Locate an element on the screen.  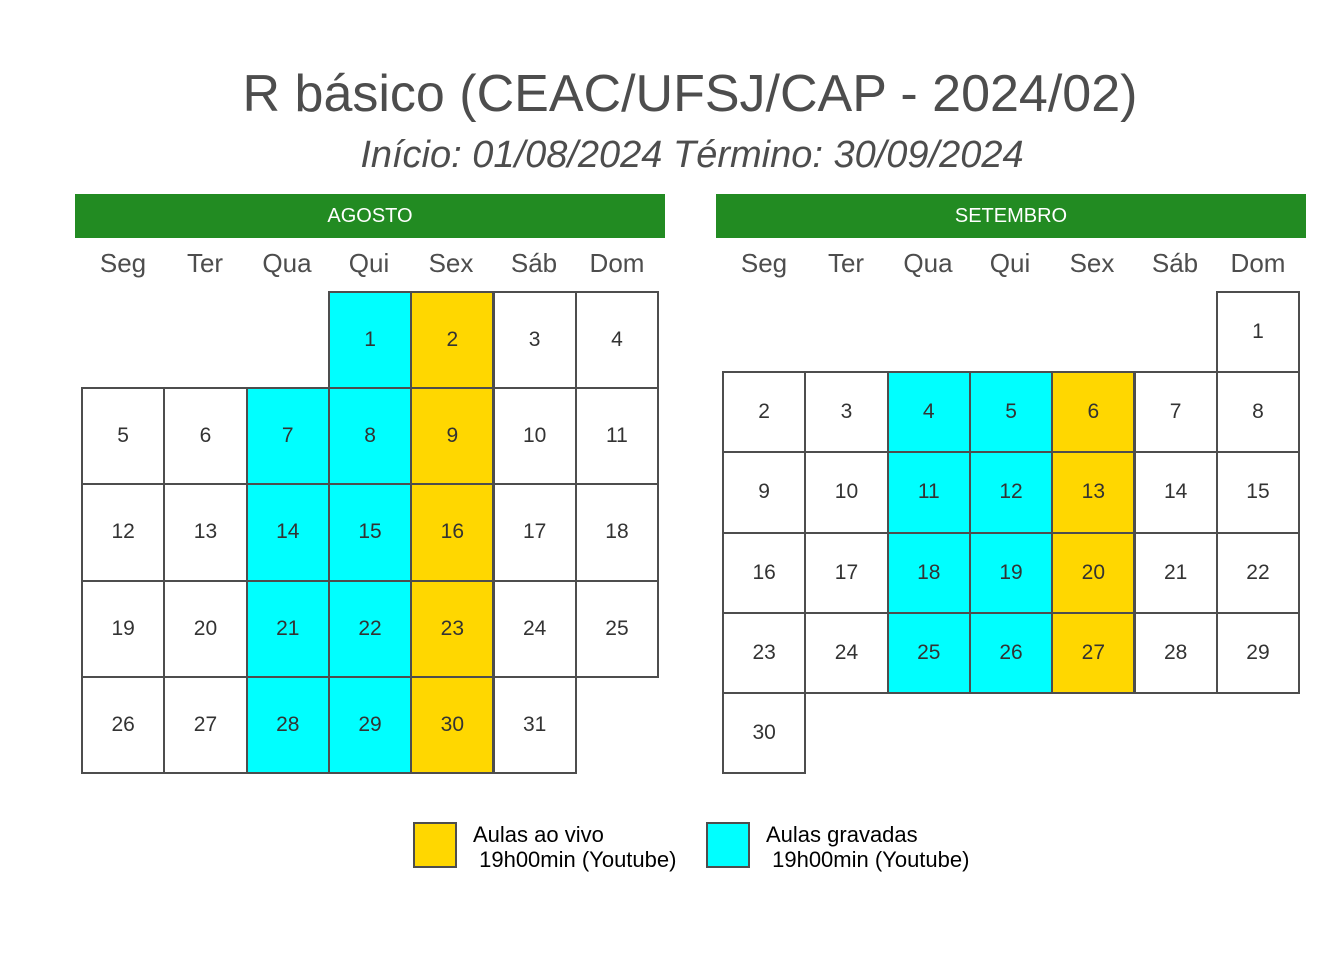
page-subtitle: Início: 01/08/2024 Término: 30/09/2024 is located at coordinates (692, 155).